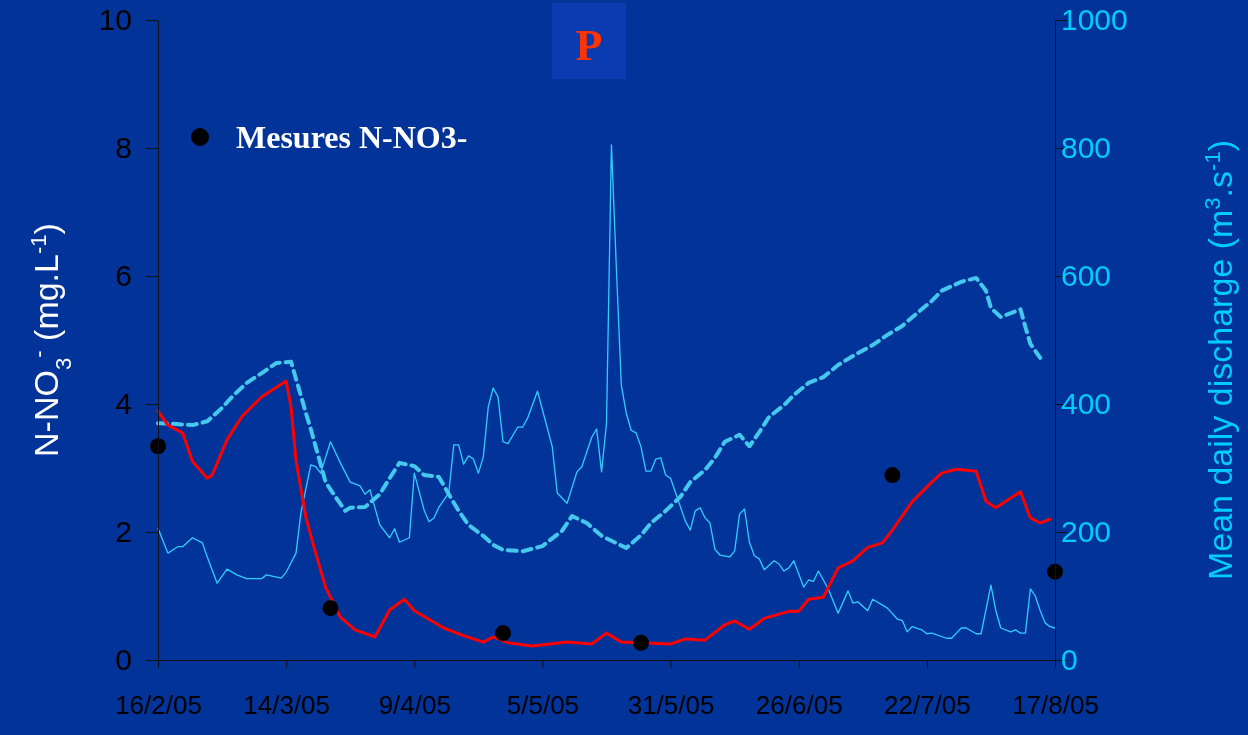  What do you see at coordinates (1069, 660) in the screenshot?
I see `y2-tick-label: 0` at bounding box center [1069, 660].